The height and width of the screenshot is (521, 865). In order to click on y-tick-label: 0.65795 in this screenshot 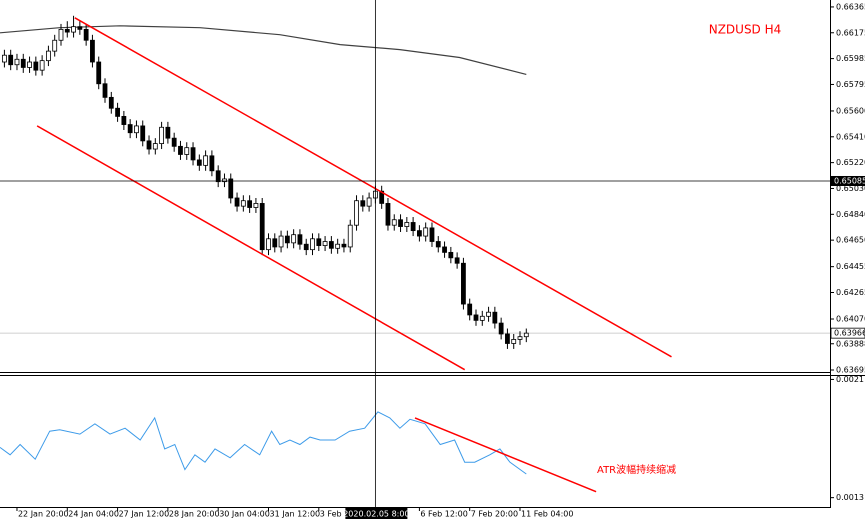, I will do `click(850, 84)`.